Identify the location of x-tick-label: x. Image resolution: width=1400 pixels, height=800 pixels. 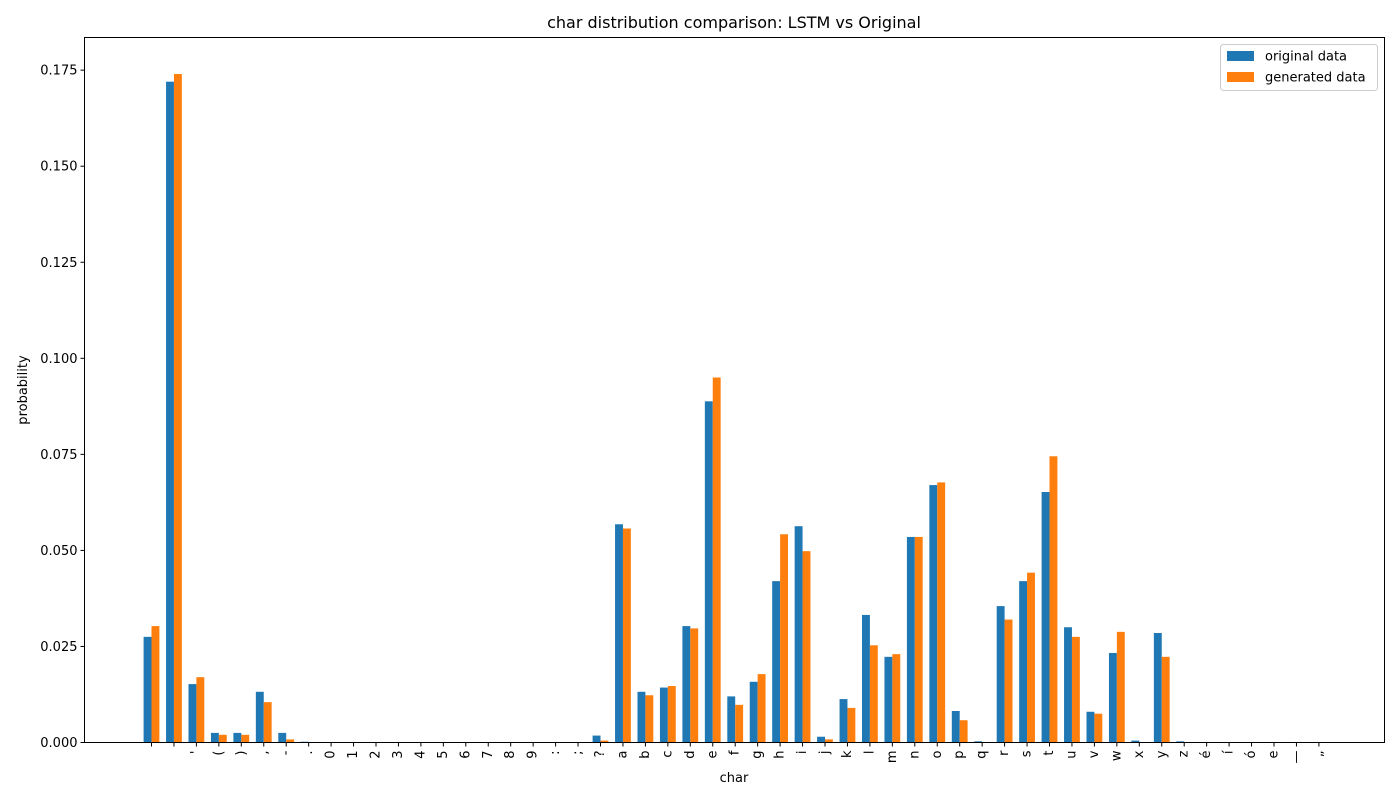
(1139, 754).